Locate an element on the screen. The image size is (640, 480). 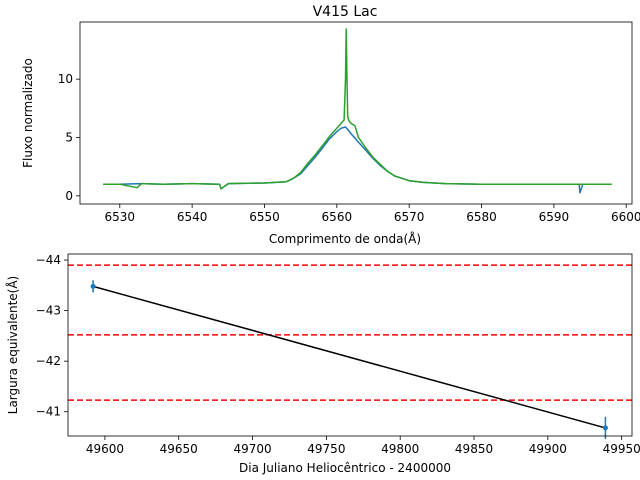
chart-title: V415 Lac is located at coordinates (345, 12).